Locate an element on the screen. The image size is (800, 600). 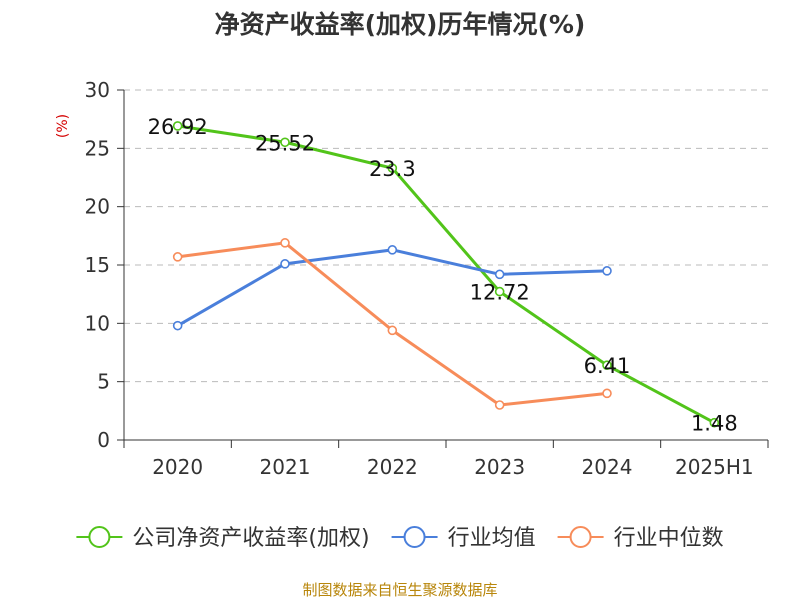
legend-item-2: 行业均值 is located at coordinates (463, 538).